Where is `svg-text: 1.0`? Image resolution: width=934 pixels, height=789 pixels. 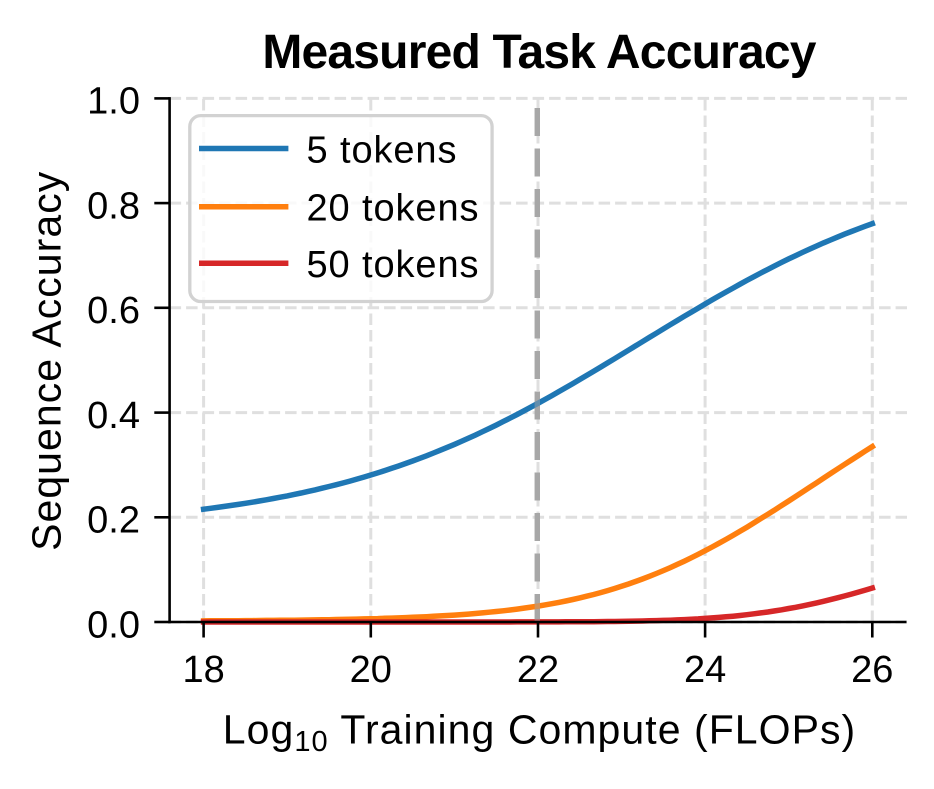
svg-text: 1.0 is located at coordinates (113, 102).